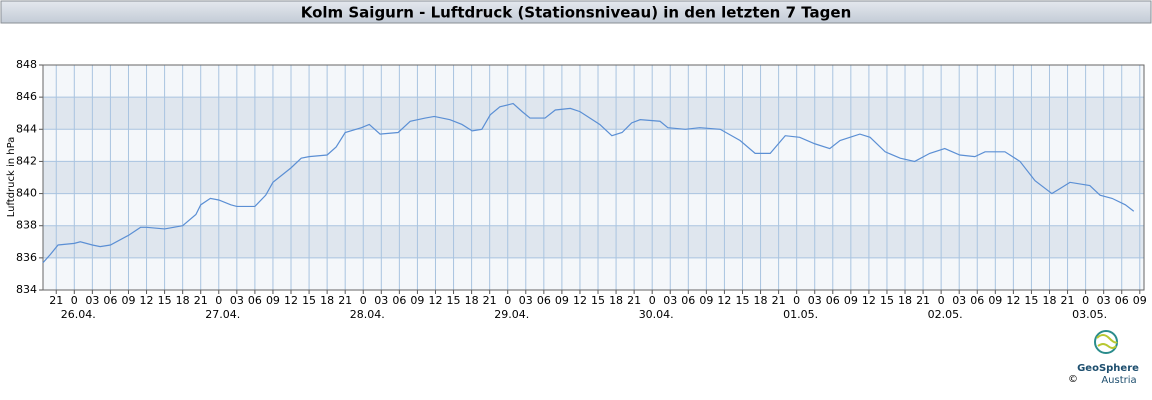 The image size is (1152, 400). I want to click on date-label: 02.05., so click(945, 314).